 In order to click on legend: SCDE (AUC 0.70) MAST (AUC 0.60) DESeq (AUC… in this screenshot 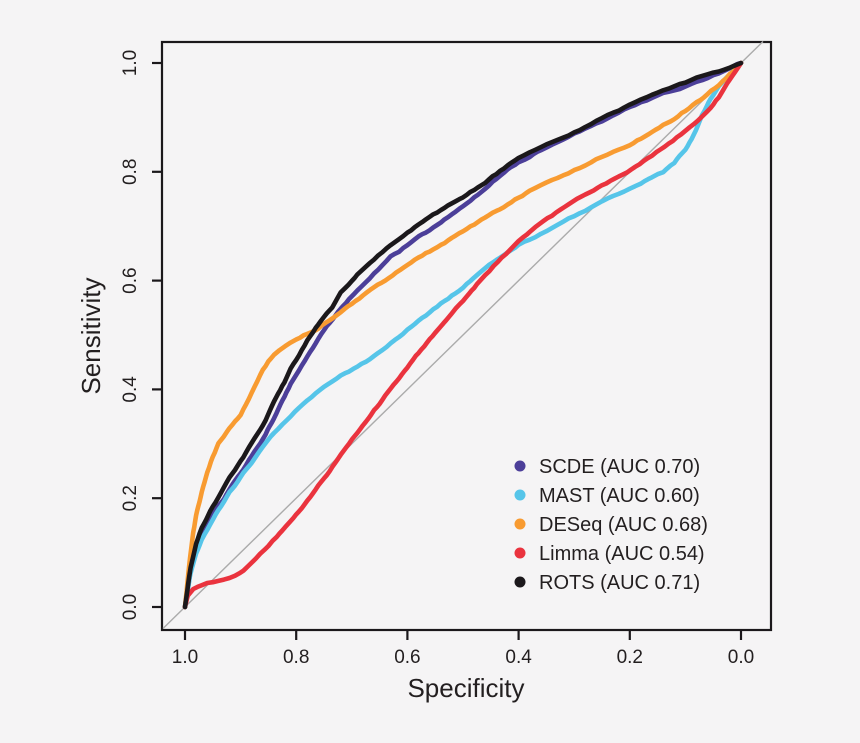, I will do `click(611, 525)`.